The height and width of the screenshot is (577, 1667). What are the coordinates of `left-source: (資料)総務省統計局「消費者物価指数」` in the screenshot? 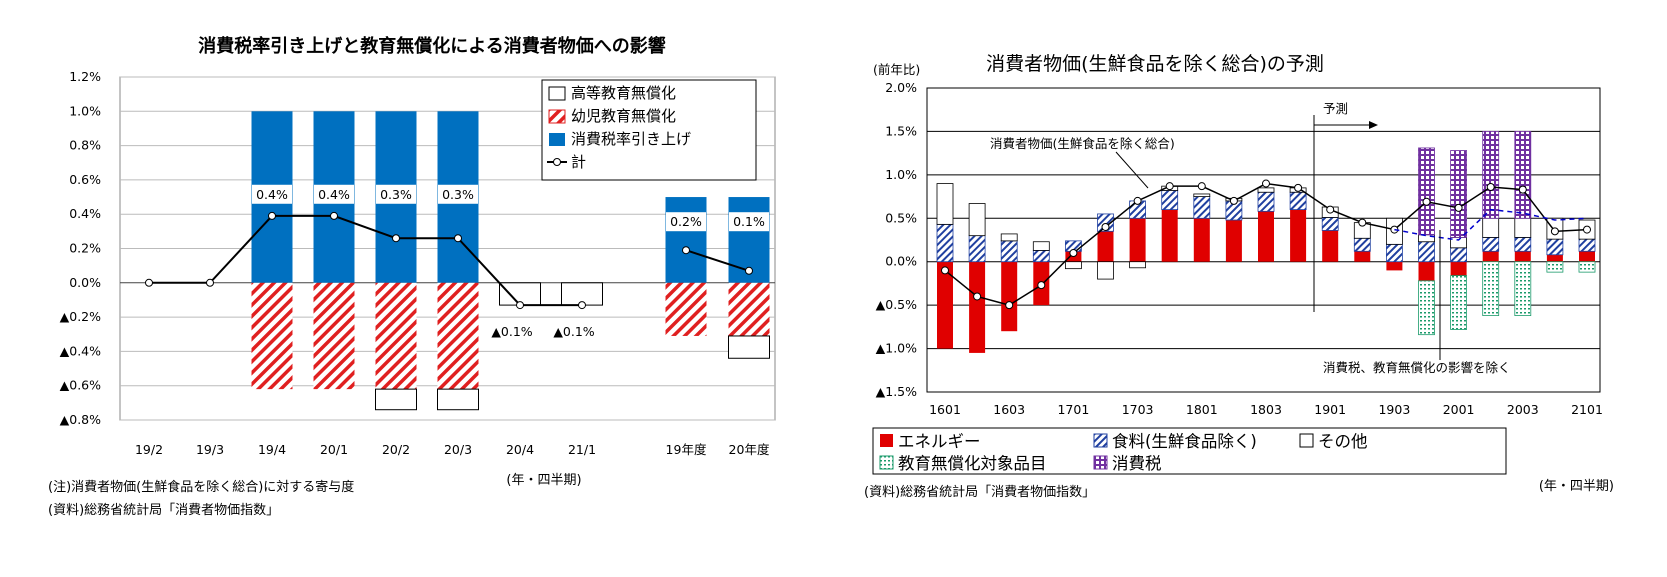 It's located at (163, 510).